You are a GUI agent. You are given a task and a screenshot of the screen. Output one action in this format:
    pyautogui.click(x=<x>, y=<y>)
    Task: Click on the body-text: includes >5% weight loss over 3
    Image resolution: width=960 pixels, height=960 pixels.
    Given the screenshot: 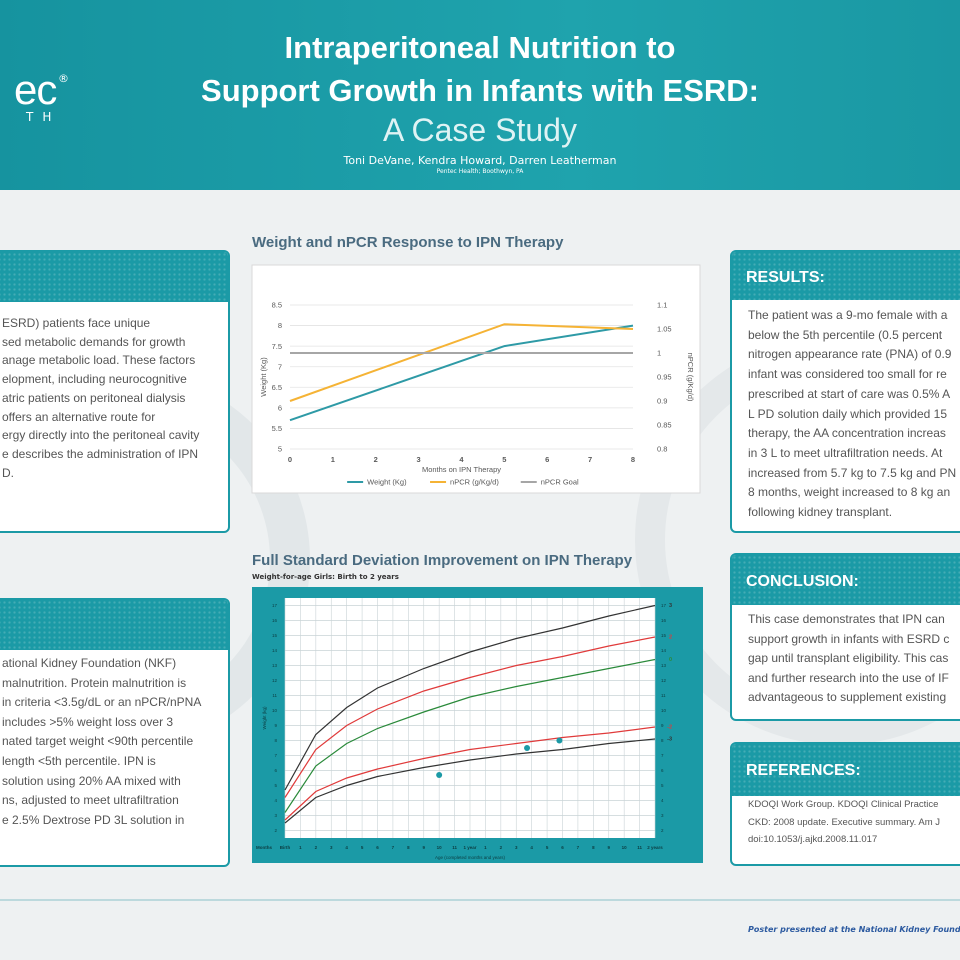 What is the action you would take?
    pyautogui.click(x=88, y=721)
    